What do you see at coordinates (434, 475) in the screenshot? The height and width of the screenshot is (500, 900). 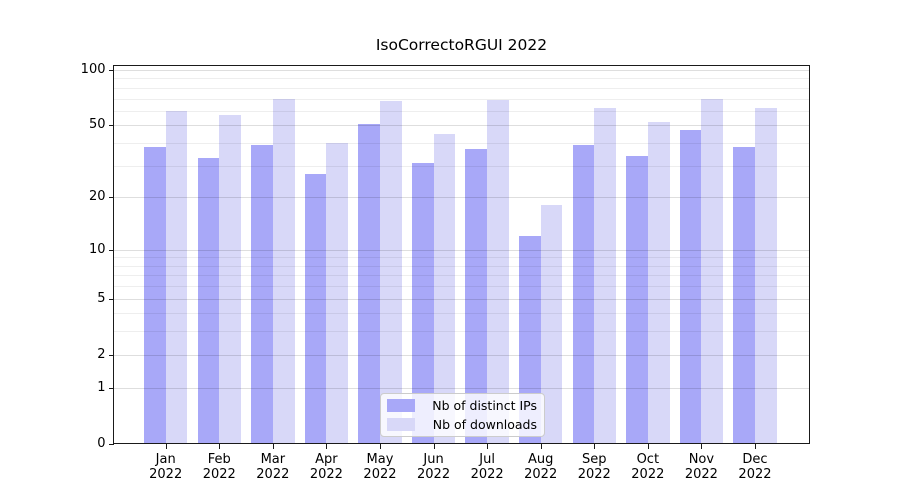 I see `x-tick-year-jun: 2022` at bounding box center [434, 475].